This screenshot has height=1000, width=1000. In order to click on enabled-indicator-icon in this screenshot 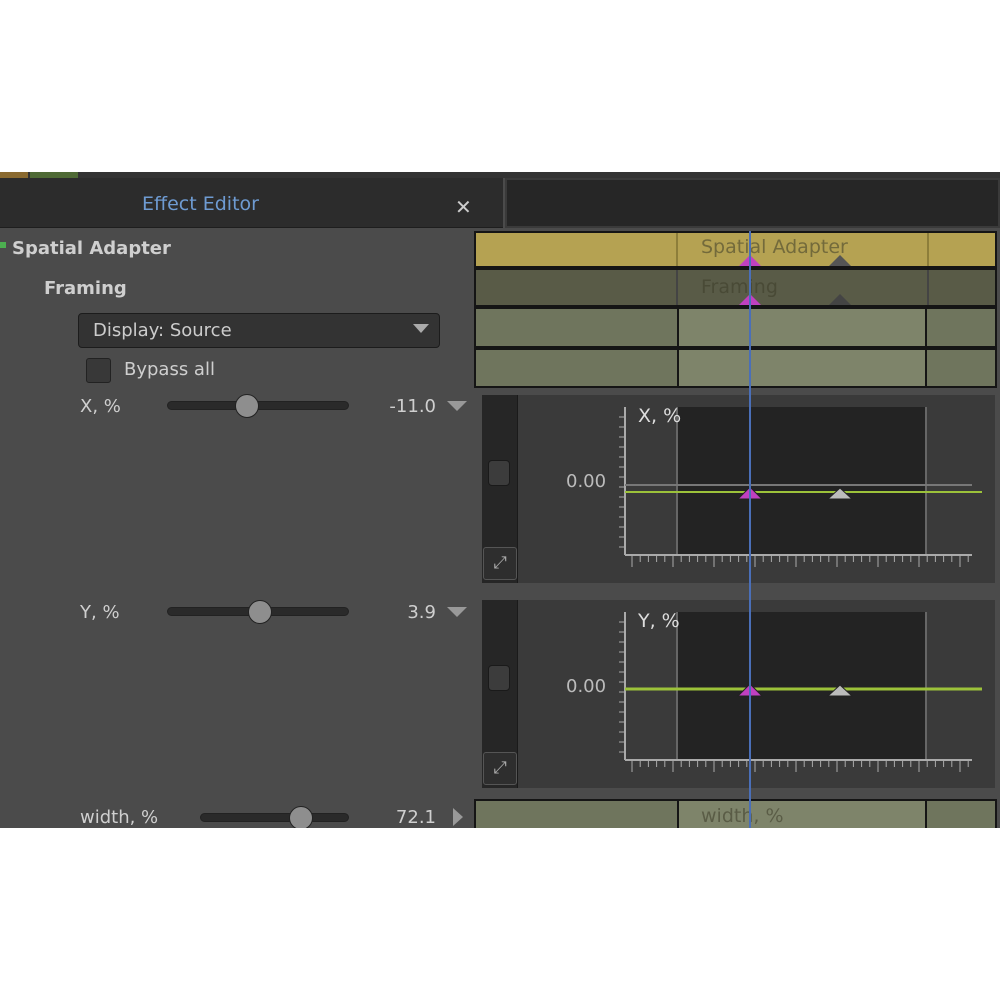, I will do `click(3, 245)`.